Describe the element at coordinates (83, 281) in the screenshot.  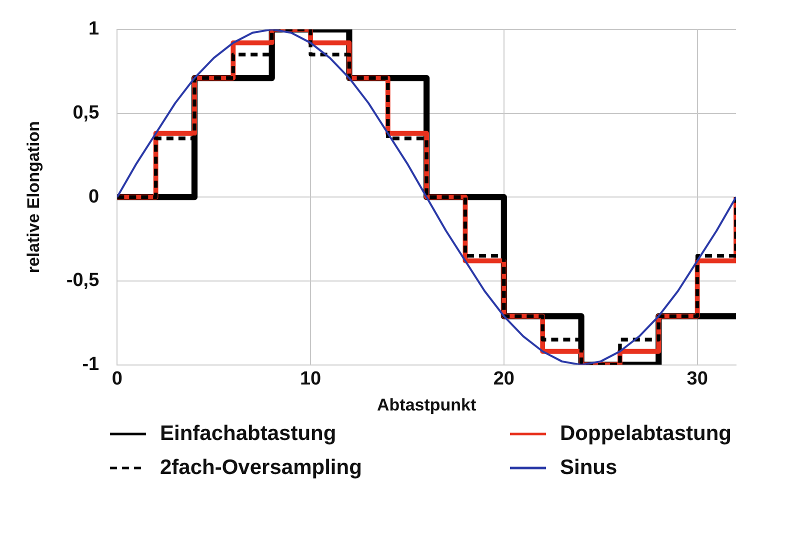
I see `y-tick-label: -0,5` at that location.